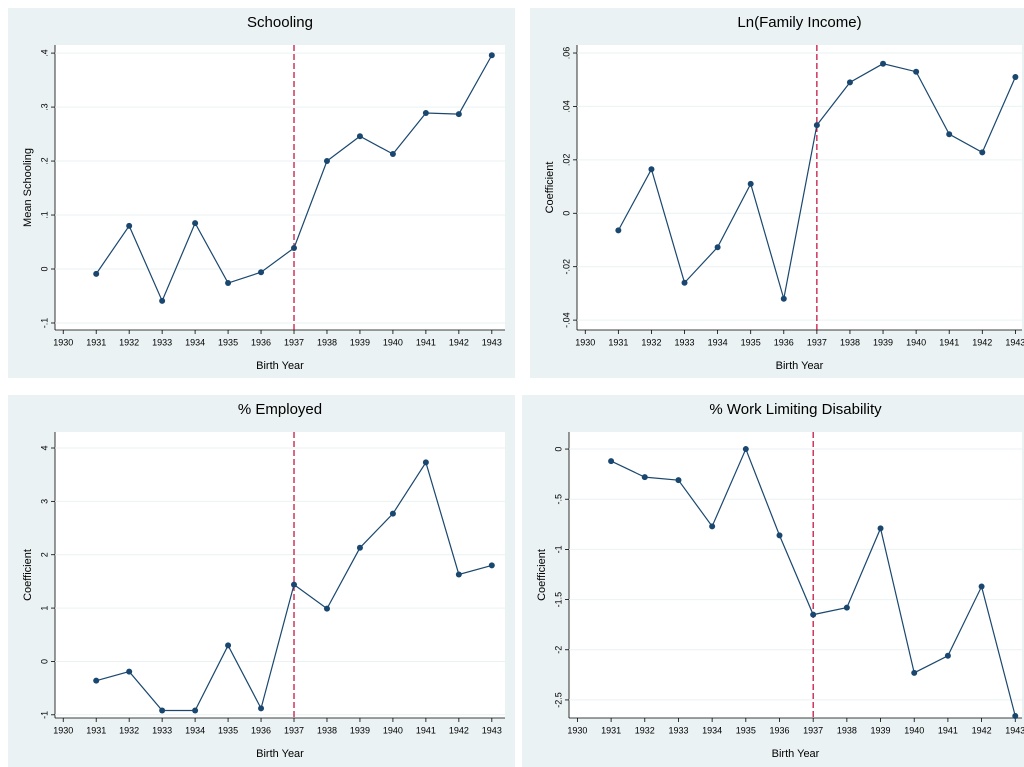  Describe the element at coordinates (294, 730) in the screenshot. I see `x-tick-label: 1937` at that location.